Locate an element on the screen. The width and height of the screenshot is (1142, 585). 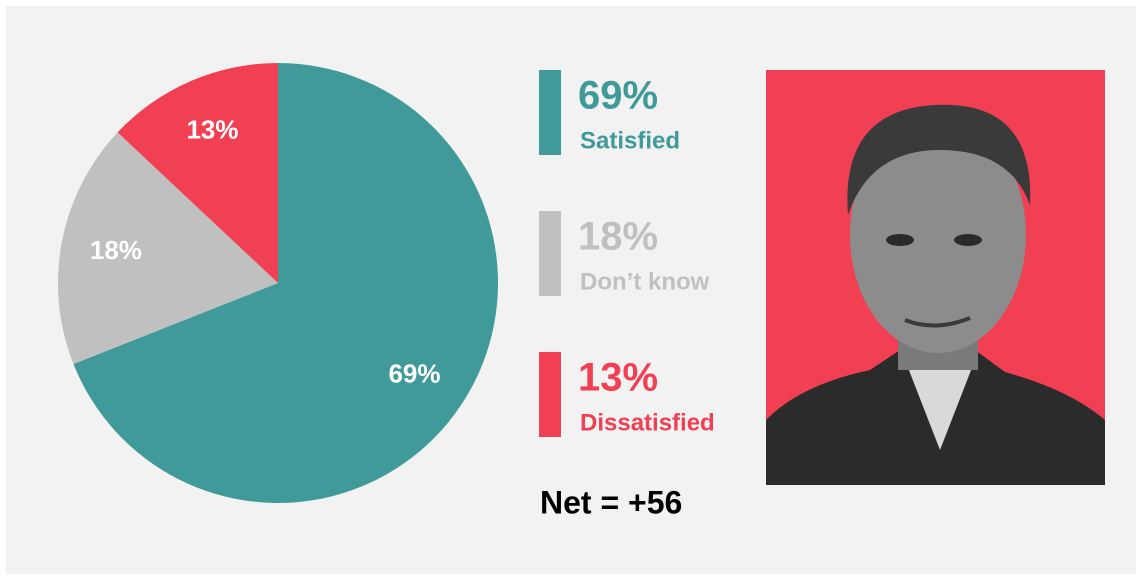
legend-label: Dissatisfied is located at coordinates (647, 422).